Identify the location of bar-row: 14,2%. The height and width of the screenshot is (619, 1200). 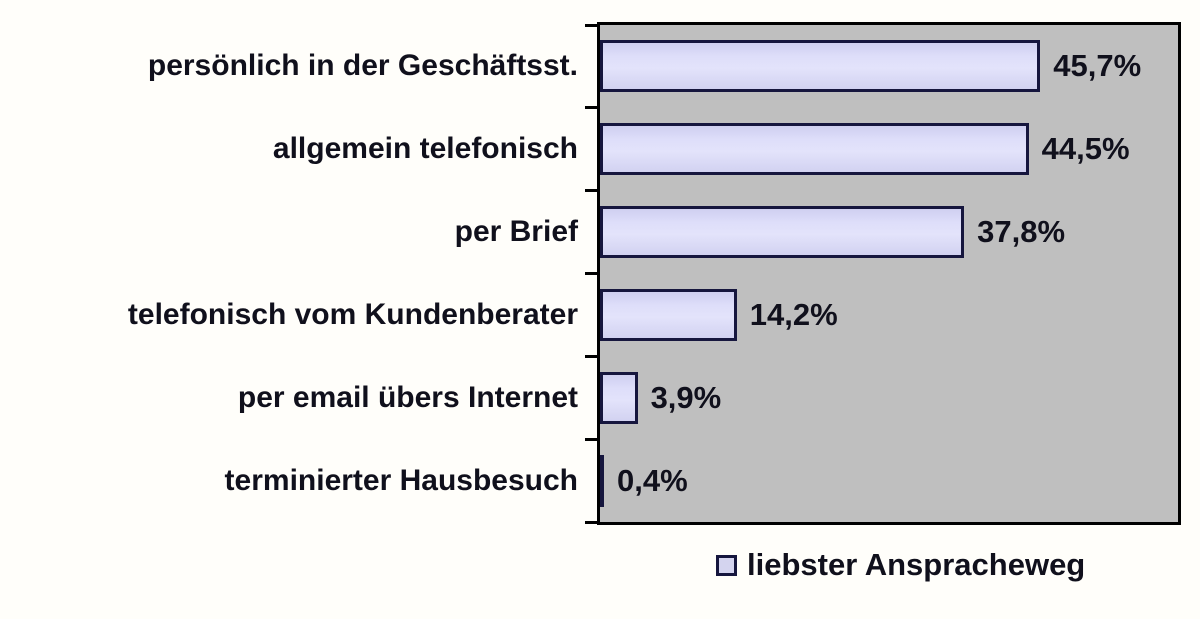
(889, 315).